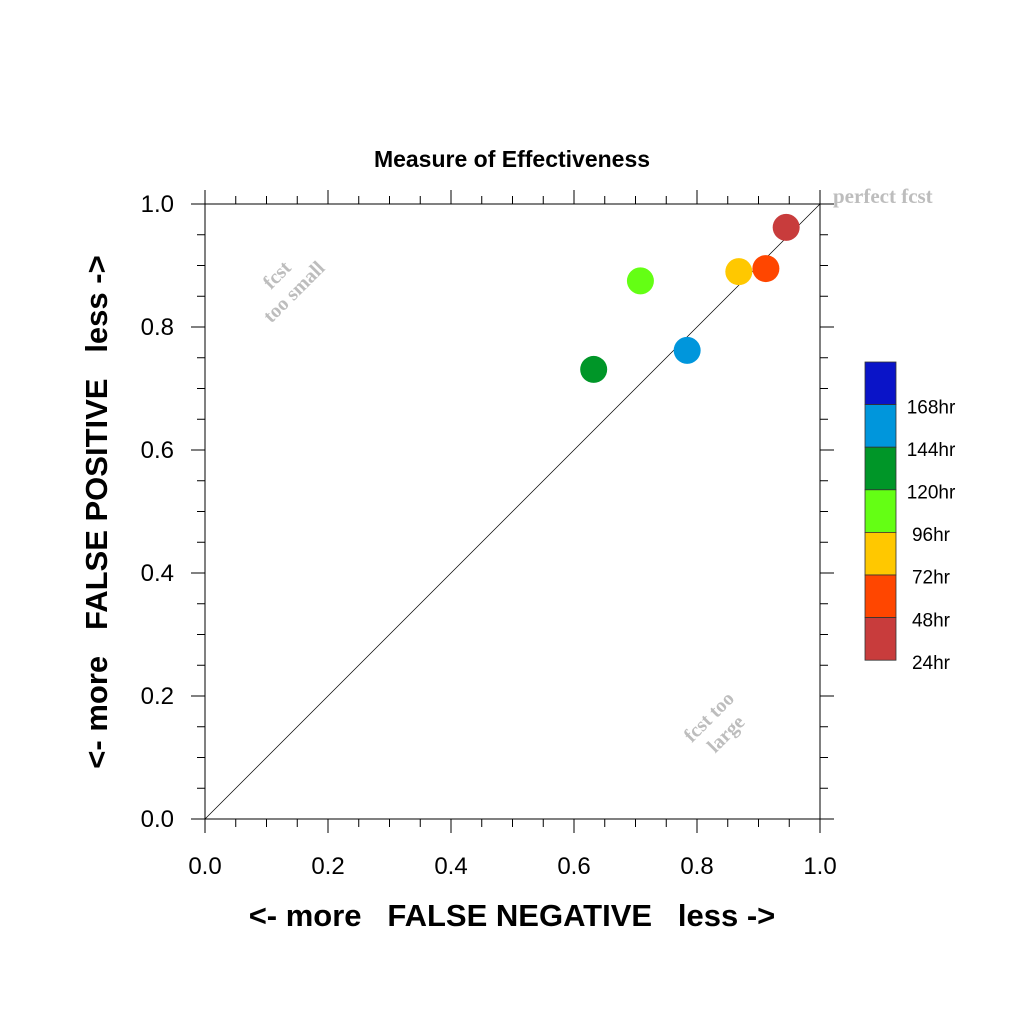 Image resolution: width=1024 pixels, height=1024 pixels. What do you see at coordinates (512, 915) in the screenshot?
I see `x-axis-label: <- more FALSE NEGATIVE less ->` at bounding box center [512, 915].